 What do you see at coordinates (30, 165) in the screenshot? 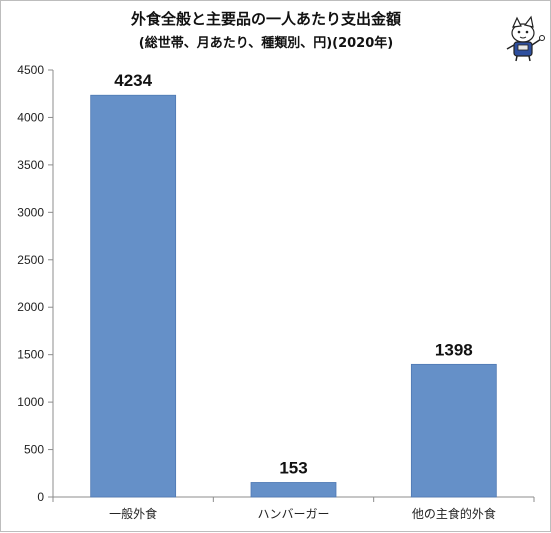
I see `y-tick-label: 3500` at bounding box center [30, 165].